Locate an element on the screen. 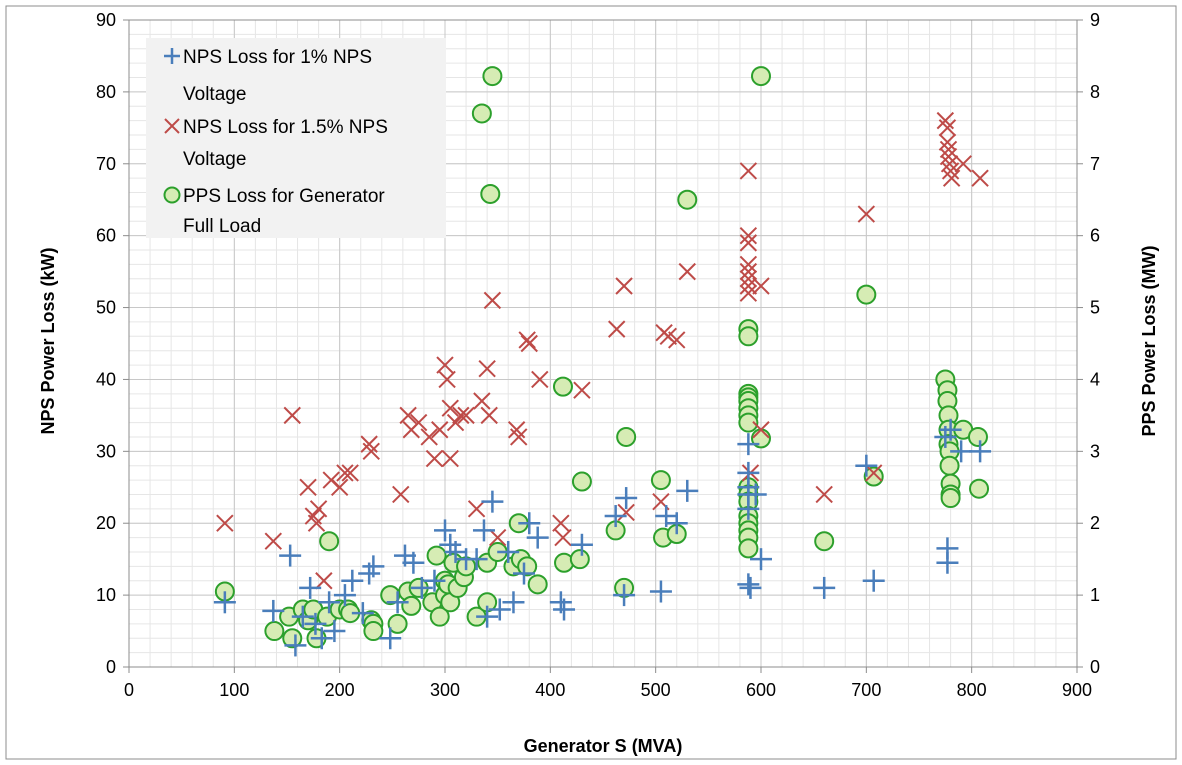 This screenshot has height=765, width=1182. legend-label-pps-line1: PPS Loss for Generator is located at coordinates (284, 196).